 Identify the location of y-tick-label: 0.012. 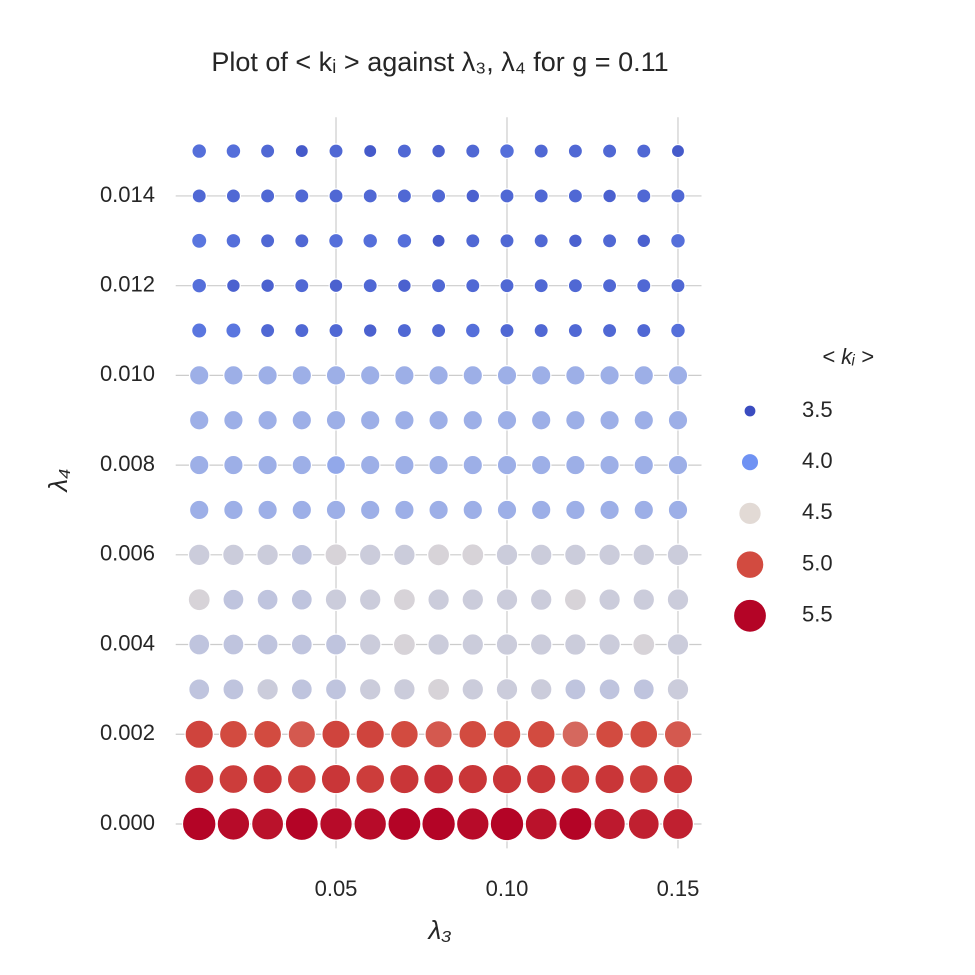
(127, 283).